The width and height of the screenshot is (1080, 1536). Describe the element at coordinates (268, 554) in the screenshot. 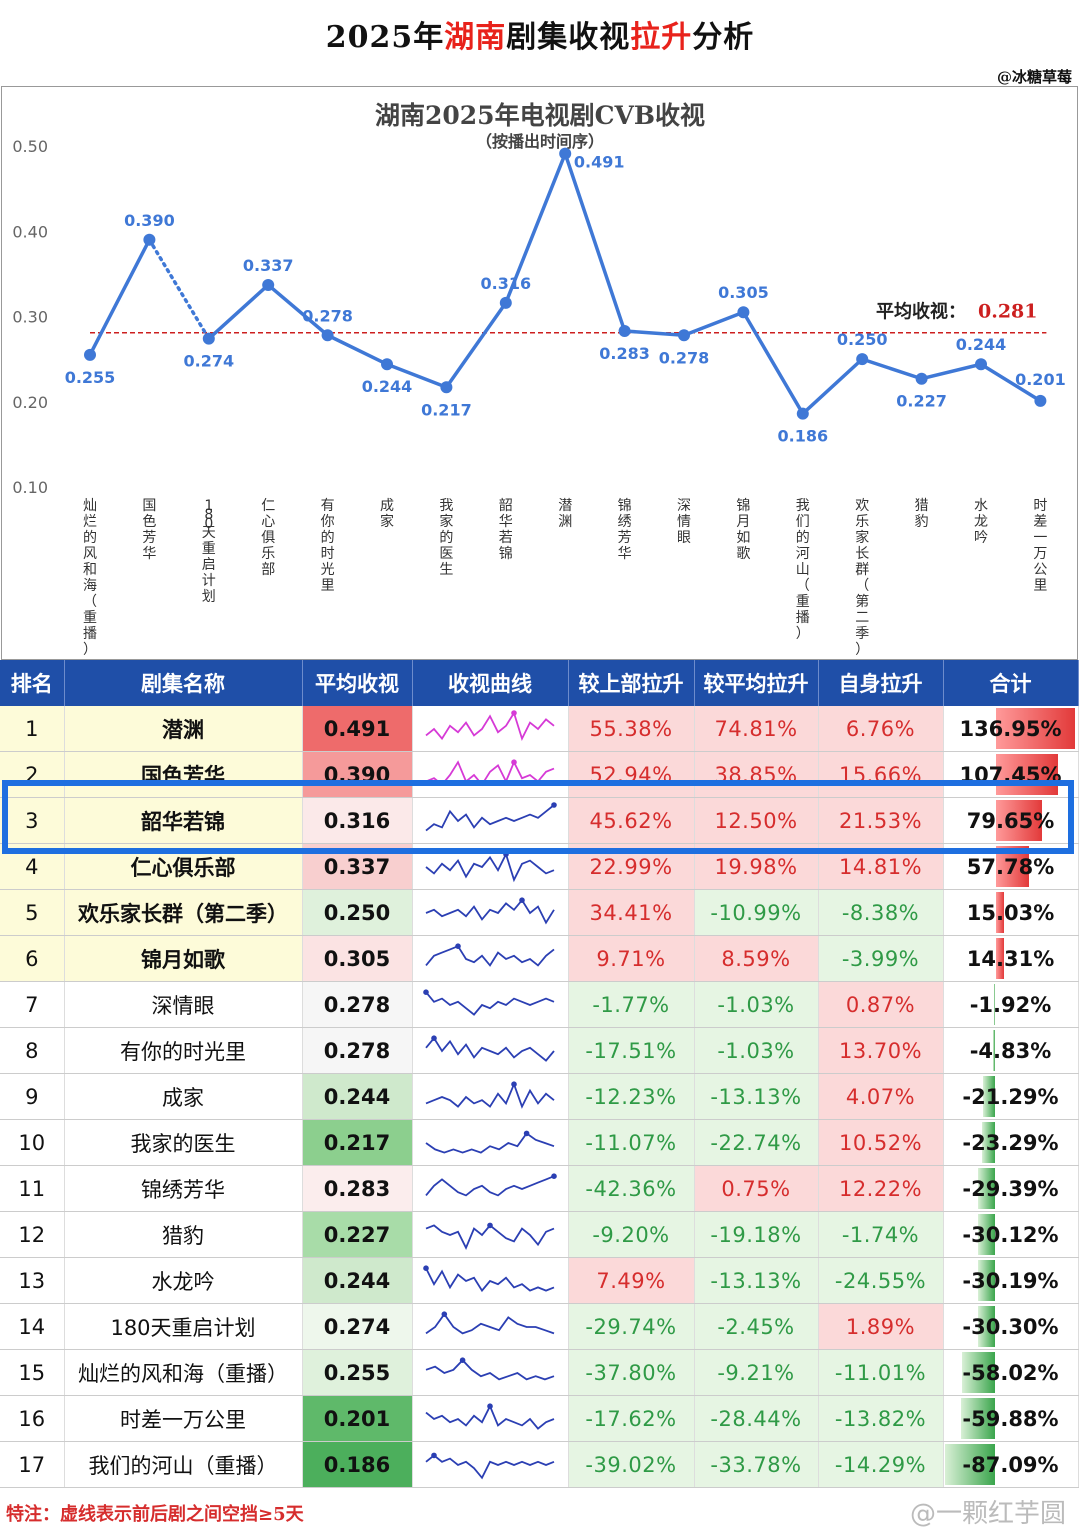

I see `x-tick-char: 乐` at that location.